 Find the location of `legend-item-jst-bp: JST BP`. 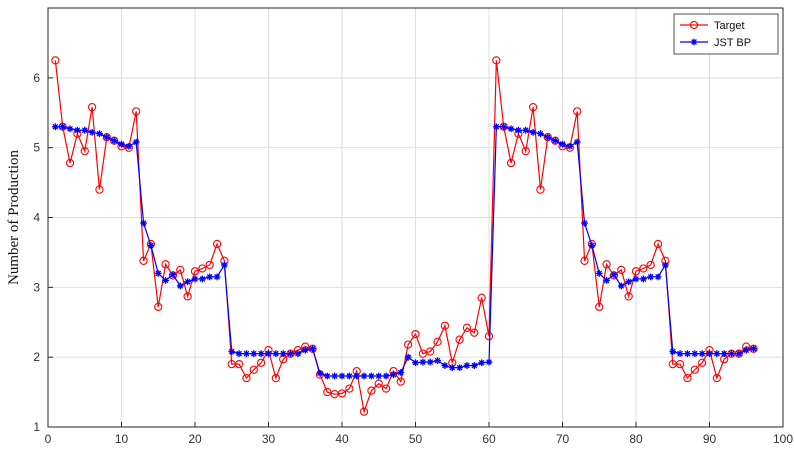

legend-item-jst-bp: JST BP is located at coordinates (715, 43).